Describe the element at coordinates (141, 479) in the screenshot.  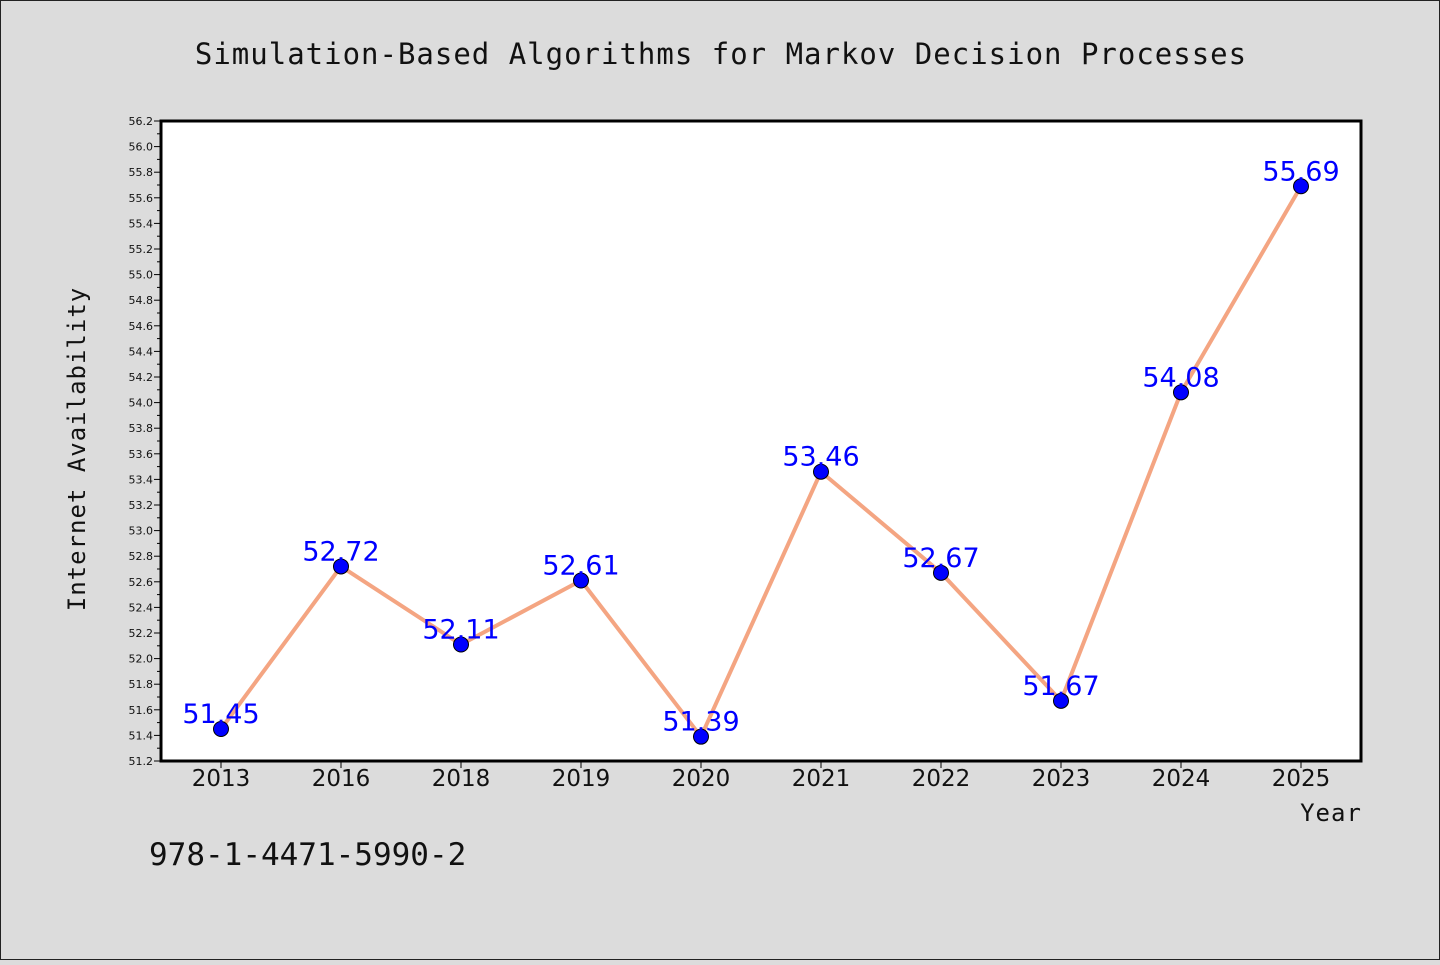
I see `y-tick-label: 53.4` at that location.